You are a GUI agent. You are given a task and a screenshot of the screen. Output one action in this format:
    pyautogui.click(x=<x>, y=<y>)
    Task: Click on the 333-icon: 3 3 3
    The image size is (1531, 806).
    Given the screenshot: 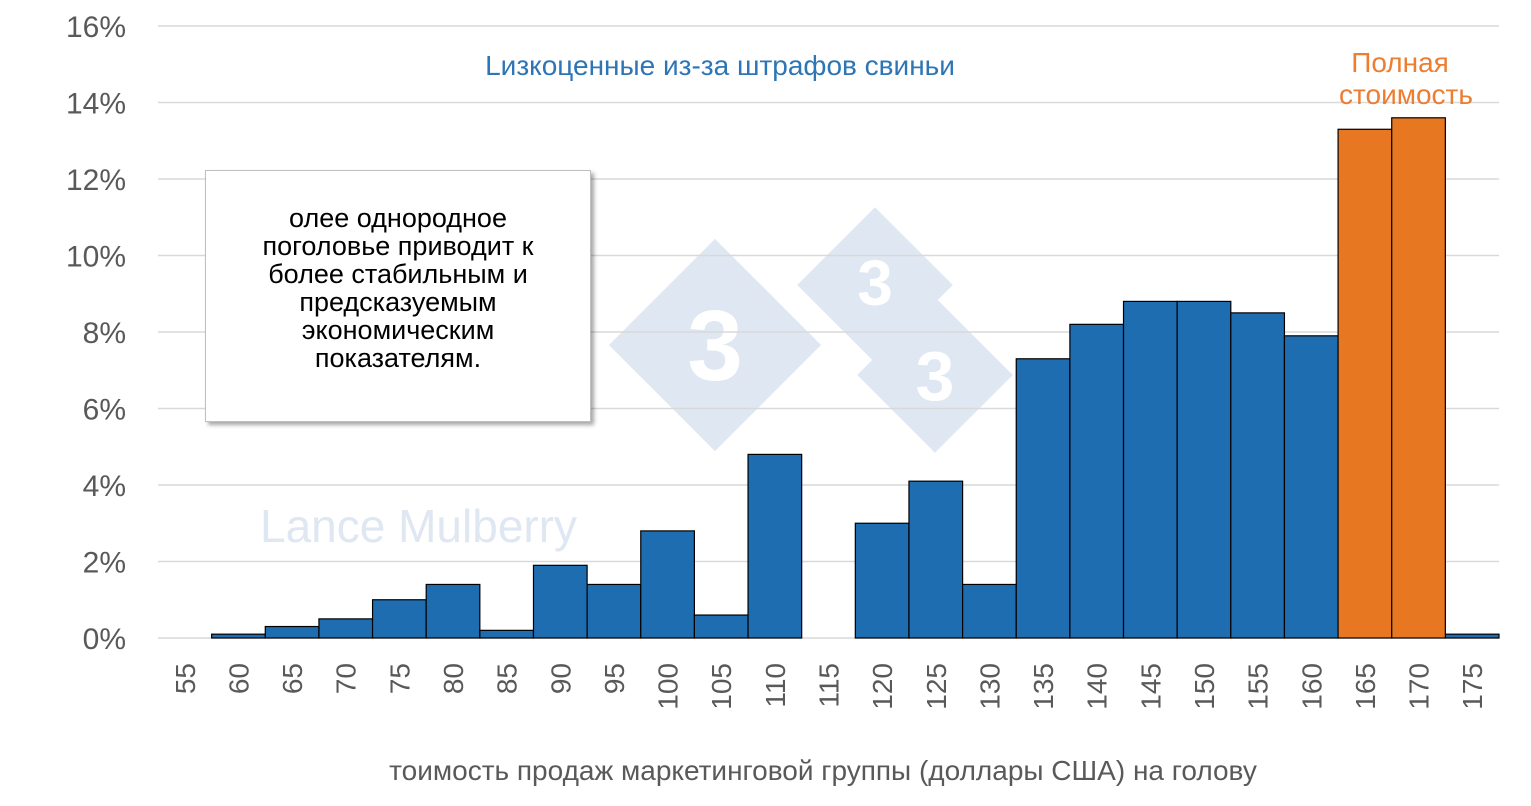 What is the action you would take?
    pyautogui.click(x=810, y=330)
    